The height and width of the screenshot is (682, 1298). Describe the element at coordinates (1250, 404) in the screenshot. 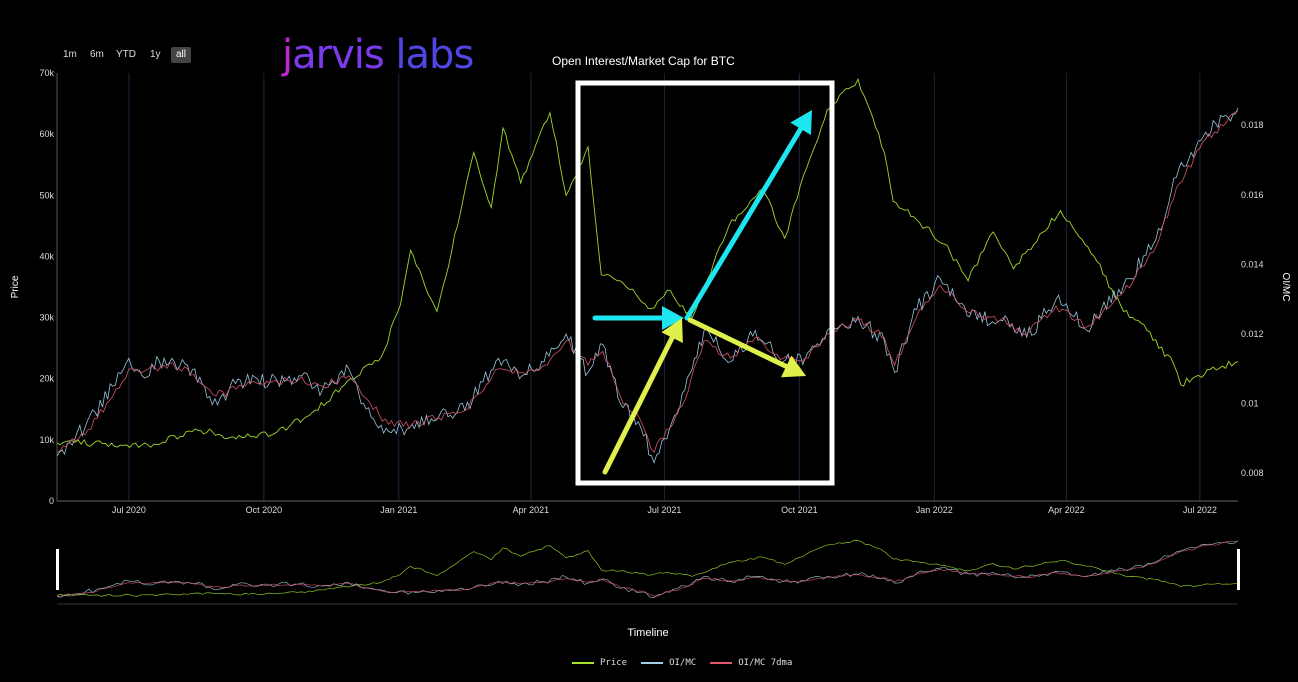

I see `y2-tick-label: 0.01` at that location.